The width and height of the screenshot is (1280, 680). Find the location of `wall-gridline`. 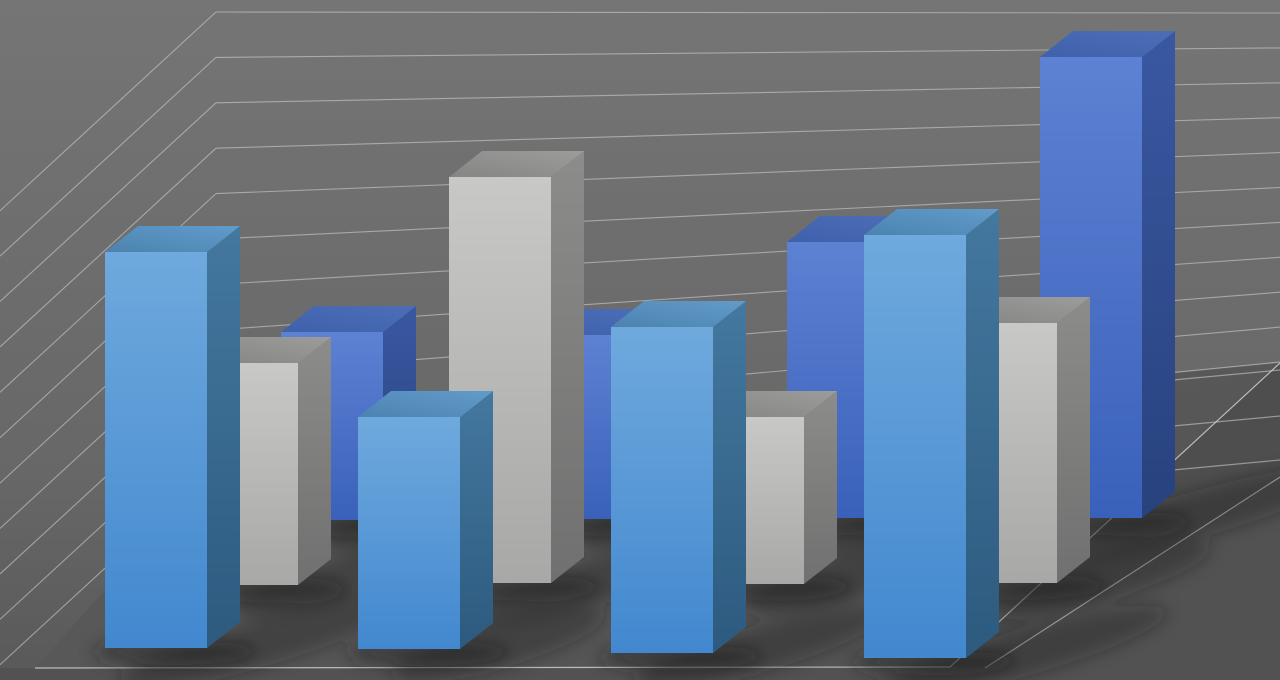

wall-gridline is located at coordinates (747, 12).